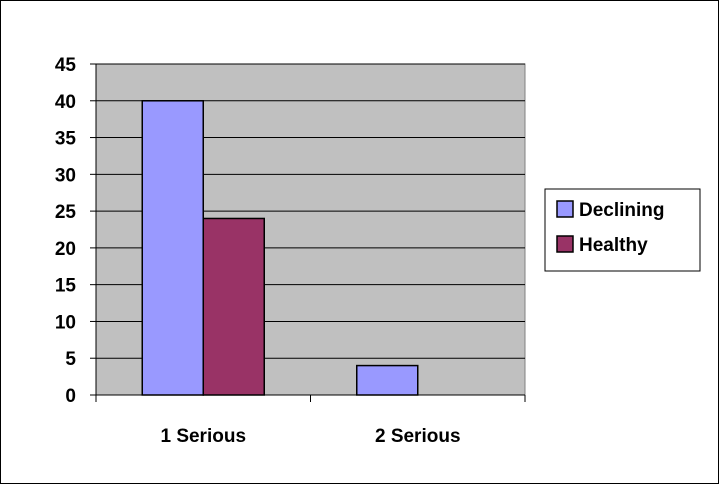  Describe the element at coordinates (622, 210) in the screenshot. I see `legend-label-declining: Declining` at that location.